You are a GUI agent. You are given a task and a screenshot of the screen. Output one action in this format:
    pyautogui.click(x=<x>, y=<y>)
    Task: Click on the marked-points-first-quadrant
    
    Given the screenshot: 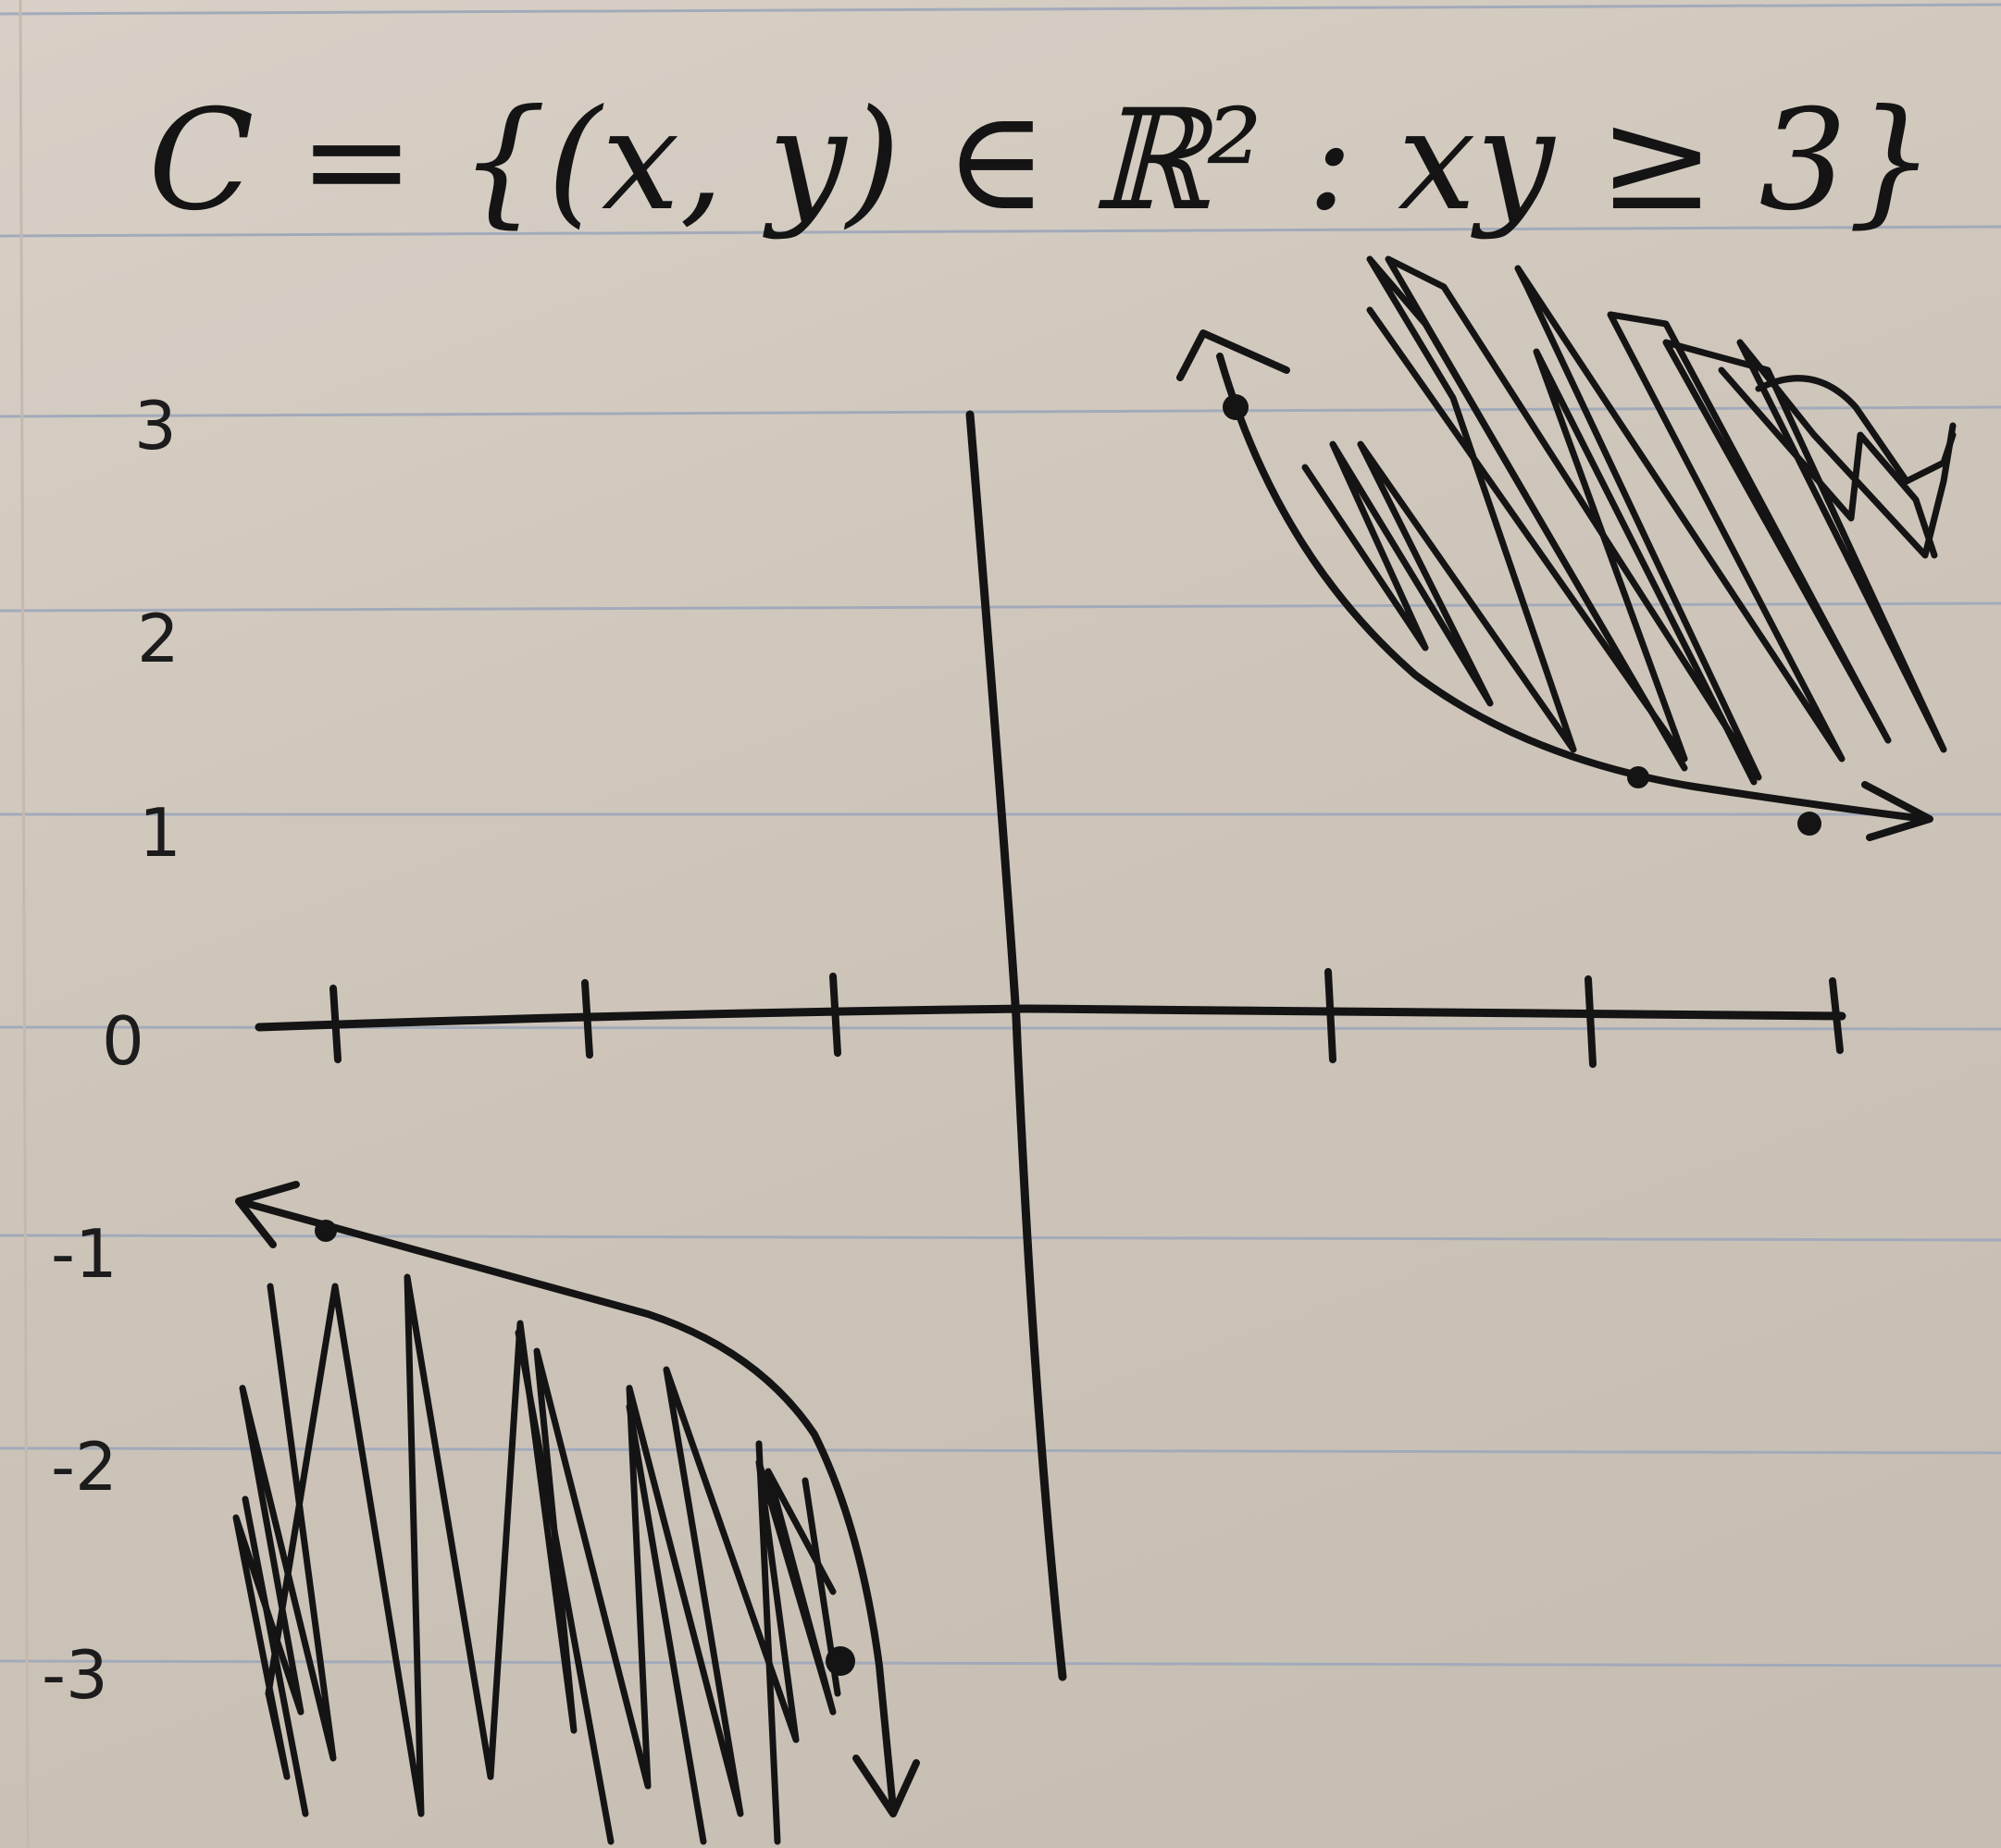 What is the action you would take?
    pyautogui.click(x=1522, y=615)
    